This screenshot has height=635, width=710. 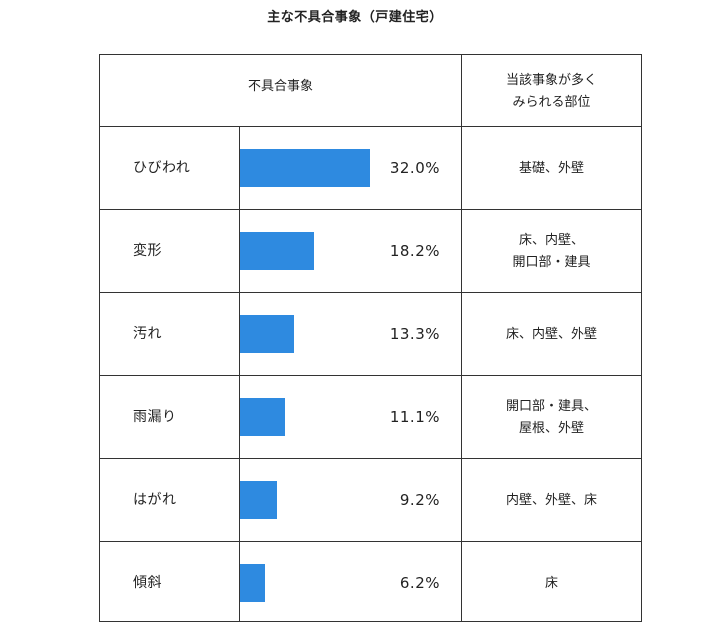 What do you see at coordinates (280, 86) in the screenshot?
I see `header-defect: 不具合事象` at bounding box center [280, 86].